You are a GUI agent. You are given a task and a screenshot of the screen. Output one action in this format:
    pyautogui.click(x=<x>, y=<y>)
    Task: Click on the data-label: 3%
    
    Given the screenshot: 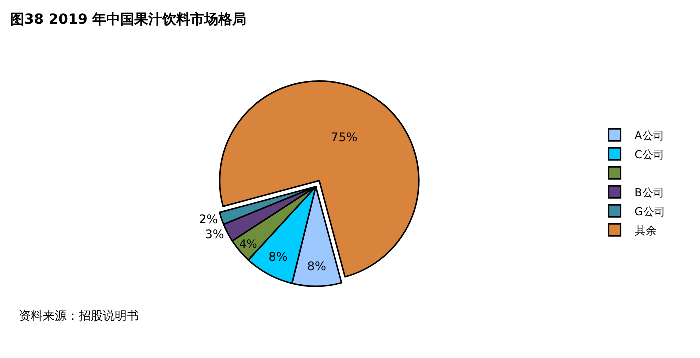 What is the action you would take?
    pyautogui.click(x=214, y=235)
    